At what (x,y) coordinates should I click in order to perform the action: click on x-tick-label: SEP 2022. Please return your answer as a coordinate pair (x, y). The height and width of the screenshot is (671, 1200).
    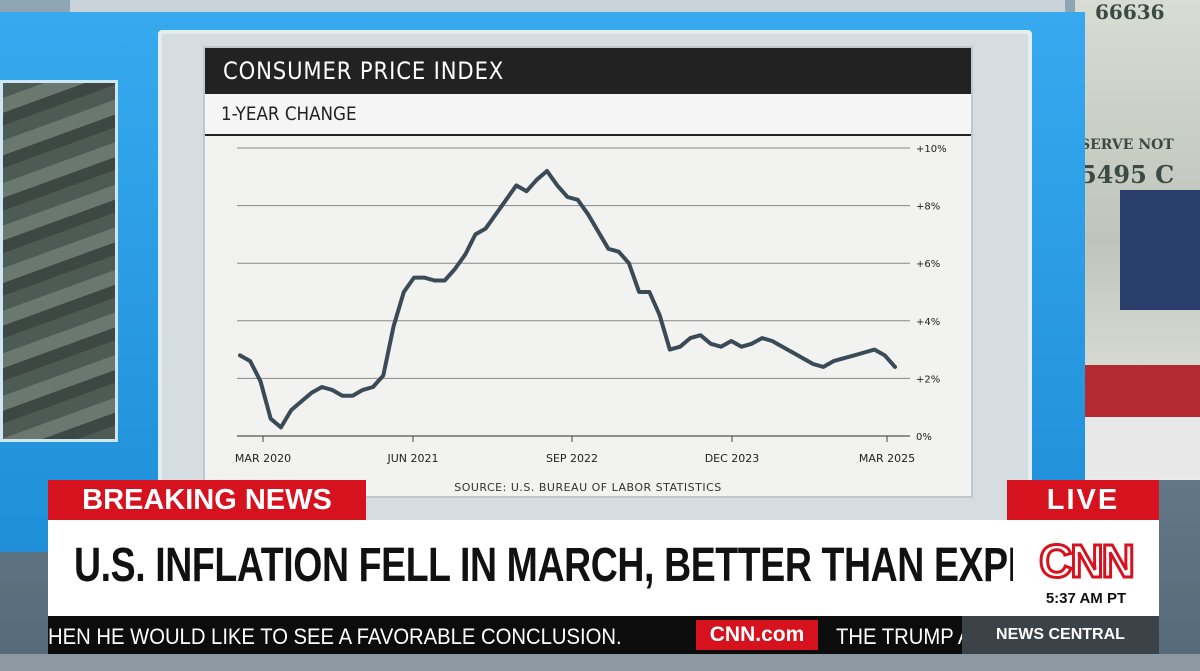
    Looking at the image, I should click on (572, 458).